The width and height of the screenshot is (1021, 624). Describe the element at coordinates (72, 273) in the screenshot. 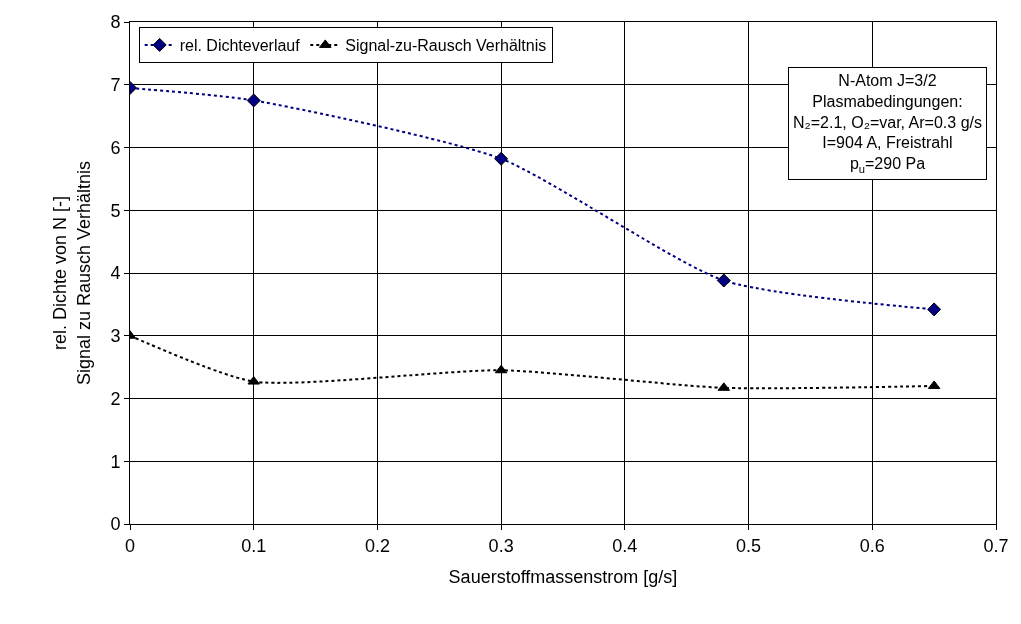

I see `y-axis-title: rel. Dichte von N [-] Signal zu Rausch Verhältnis` at that location.